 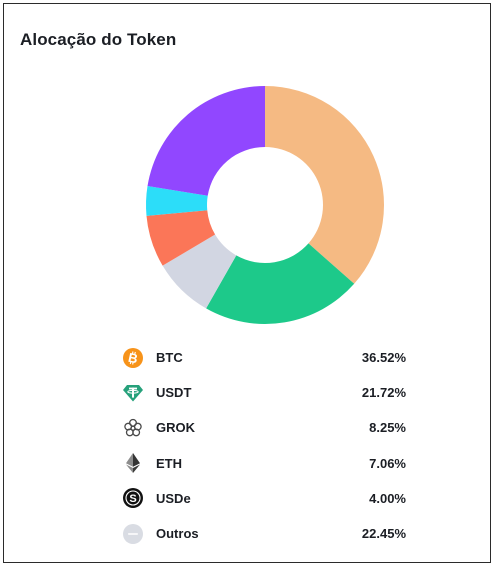 I want to click on legend-item-usde: S USDe 4.00%, so click(x=264, y=498).